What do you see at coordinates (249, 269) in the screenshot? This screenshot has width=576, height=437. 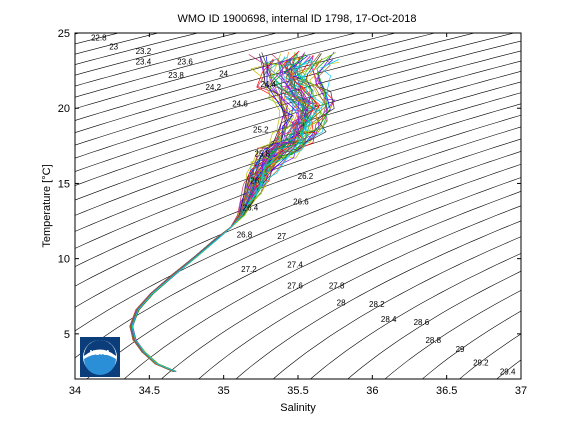 I see `contour-label: 27.2` at bounding box center [249, 269].